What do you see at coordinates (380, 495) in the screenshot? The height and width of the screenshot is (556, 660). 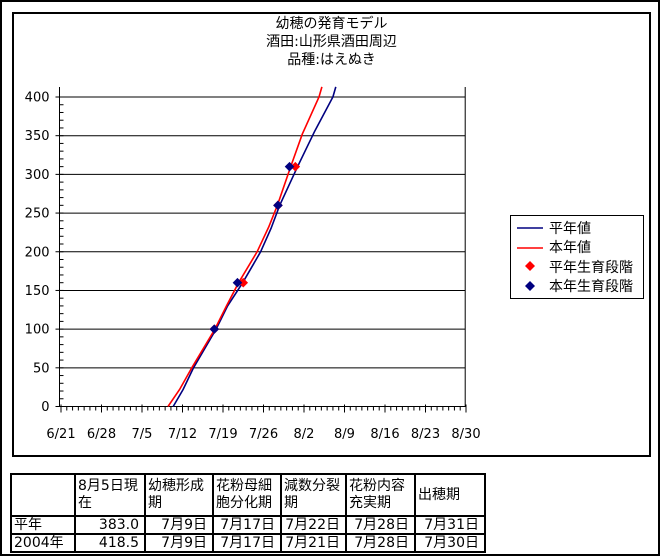 I see `header-pollen-filling: 花粉内容充実期` at bounding box center [380, 495].